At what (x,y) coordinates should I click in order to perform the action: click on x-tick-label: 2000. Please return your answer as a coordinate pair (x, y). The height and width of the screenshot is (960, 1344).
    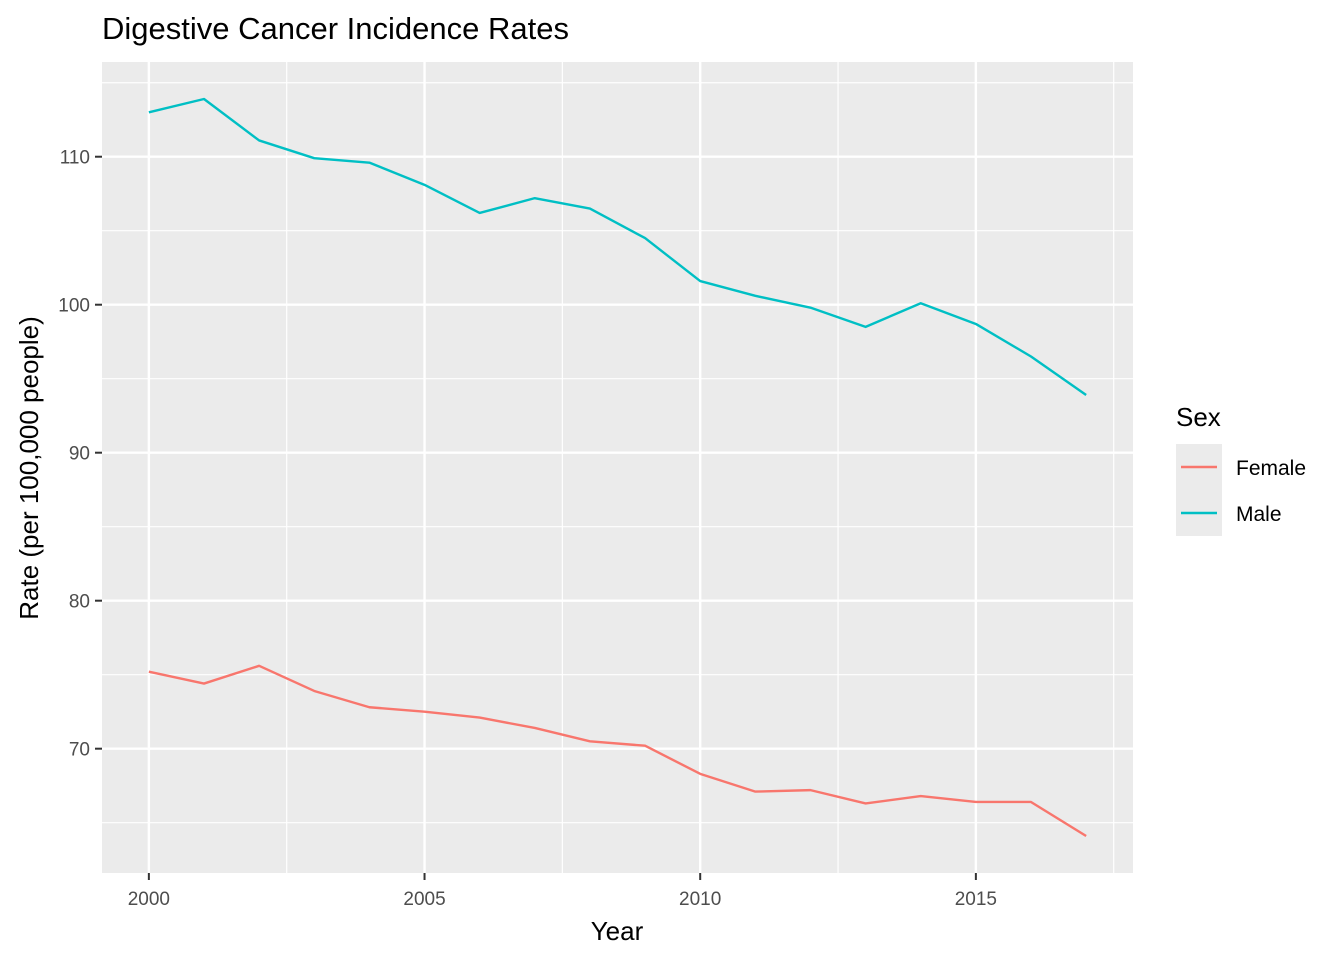
    Looking at the image, I should click on (149, 899).